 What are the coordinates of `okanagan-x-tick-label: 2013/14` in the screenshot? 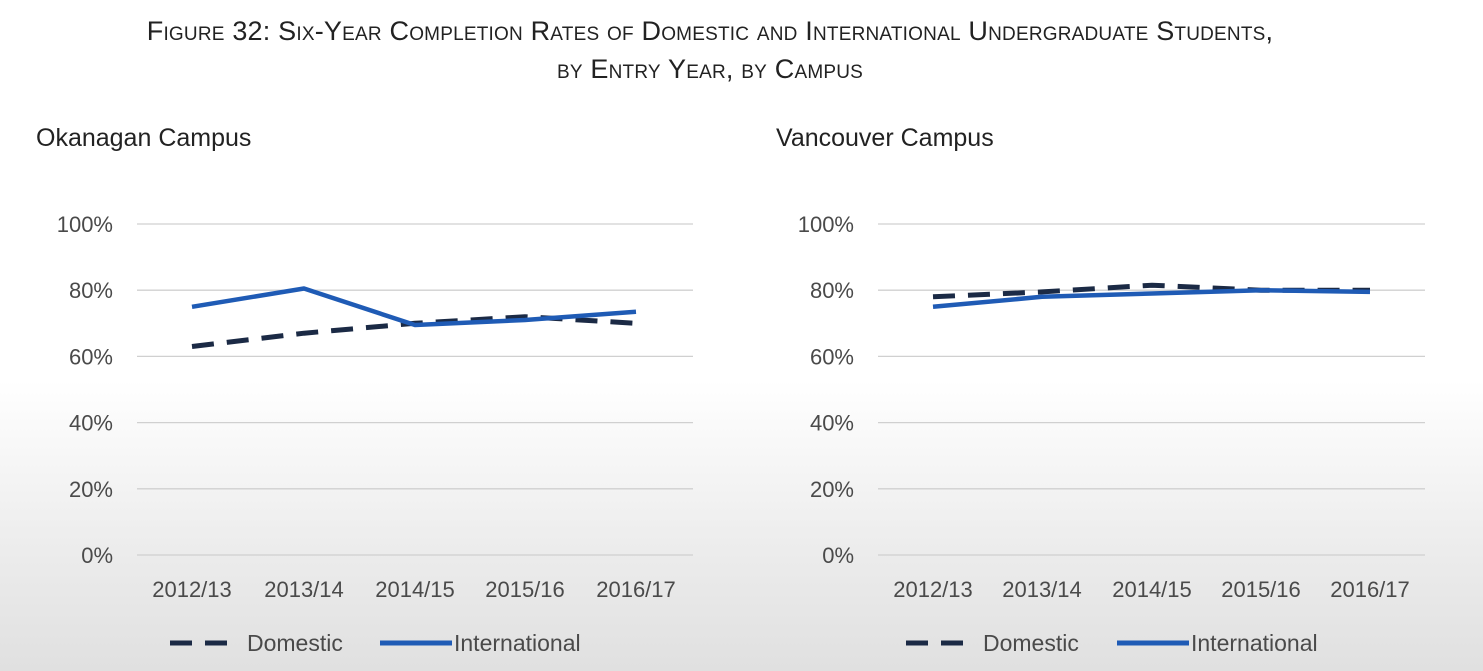 It's located at (304, 589).